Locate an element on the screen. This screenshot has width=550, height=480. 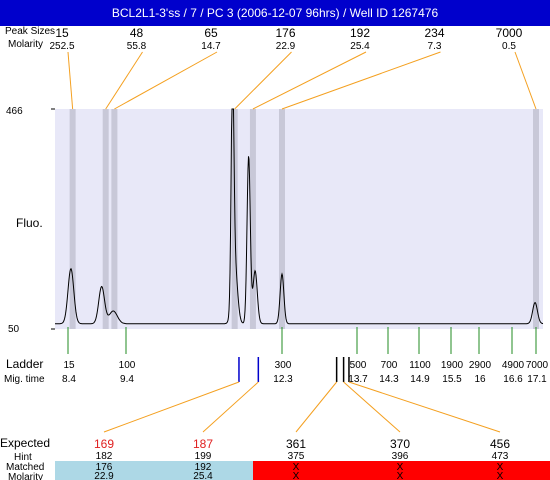
ladder-time-label: 16 is located at coordinates (480, 379).